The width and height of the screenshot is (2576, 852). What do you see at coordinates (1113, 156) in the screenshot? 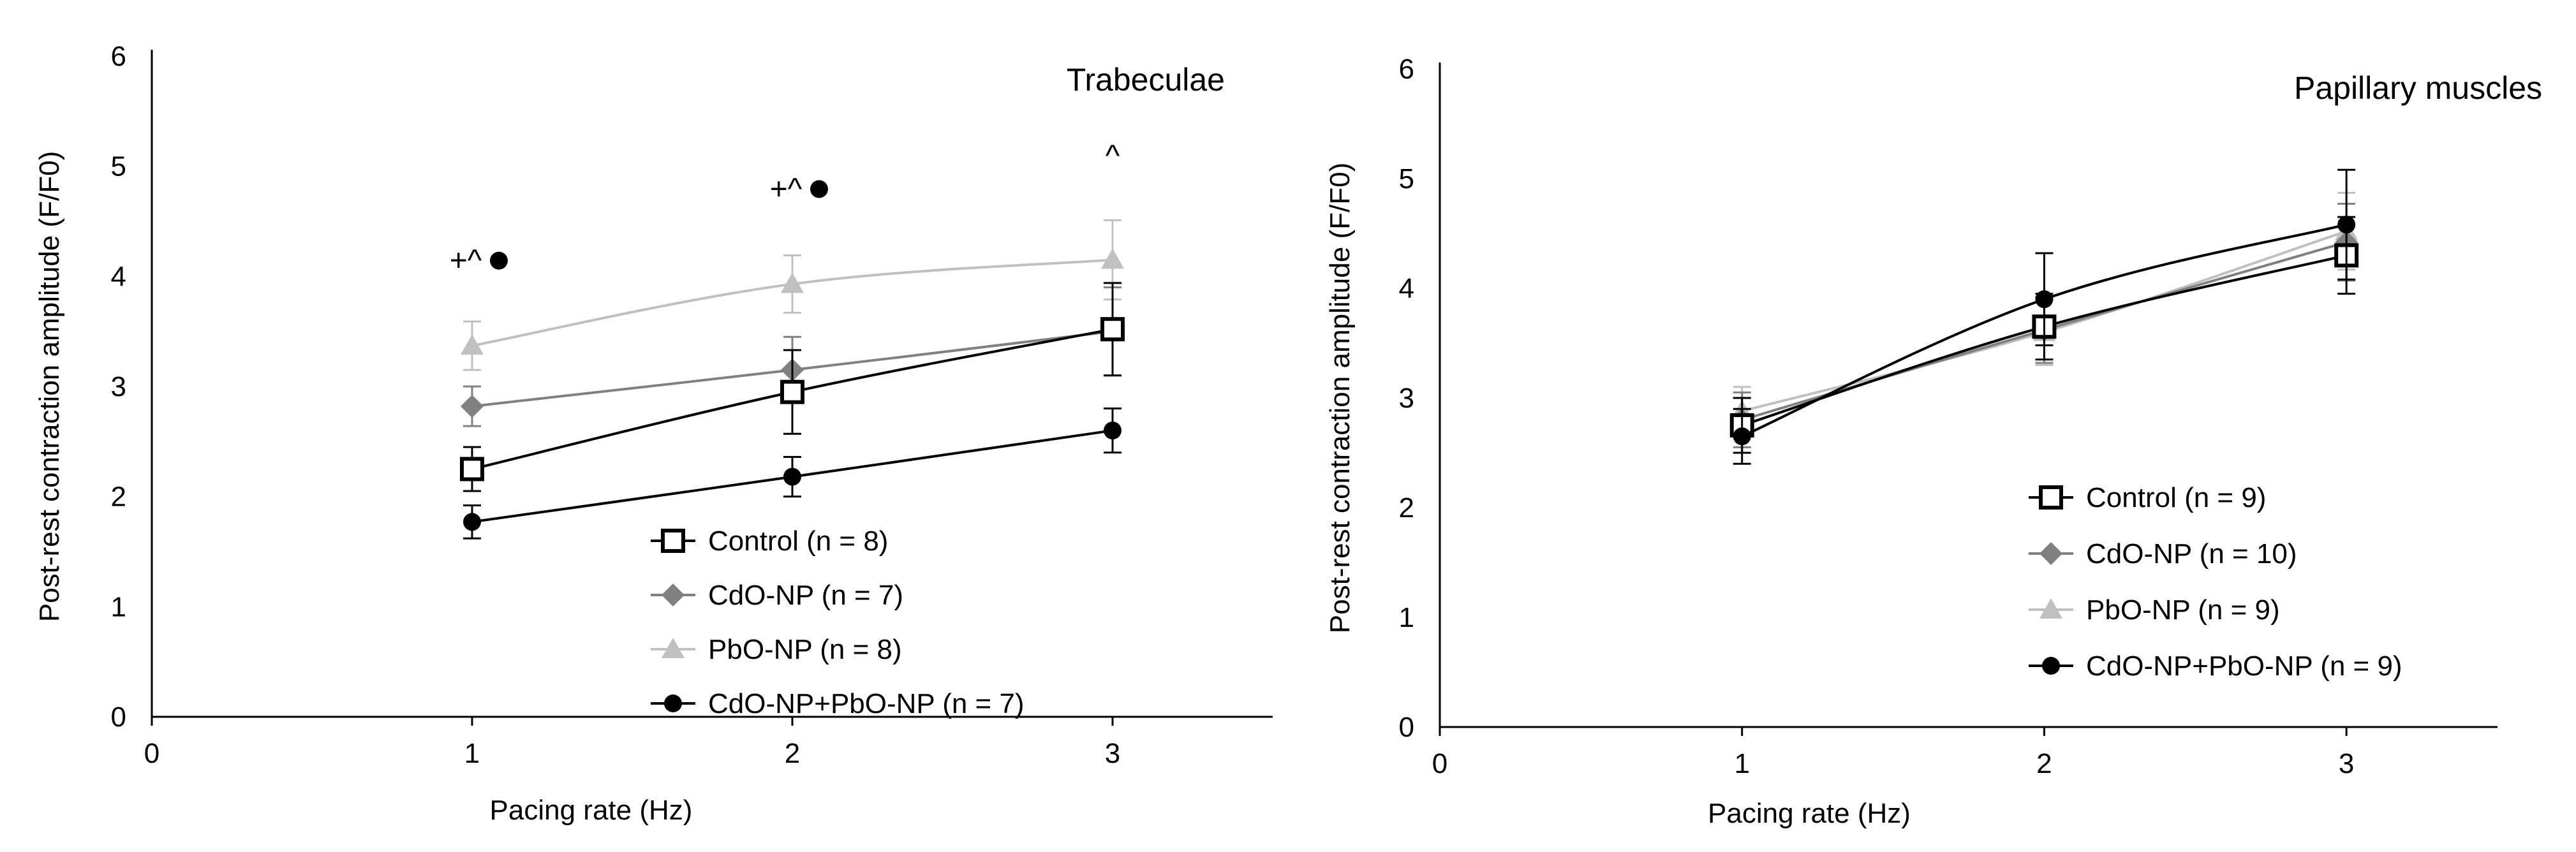
I see `significance-annotation: ^` at bounding box center [1113, 156].